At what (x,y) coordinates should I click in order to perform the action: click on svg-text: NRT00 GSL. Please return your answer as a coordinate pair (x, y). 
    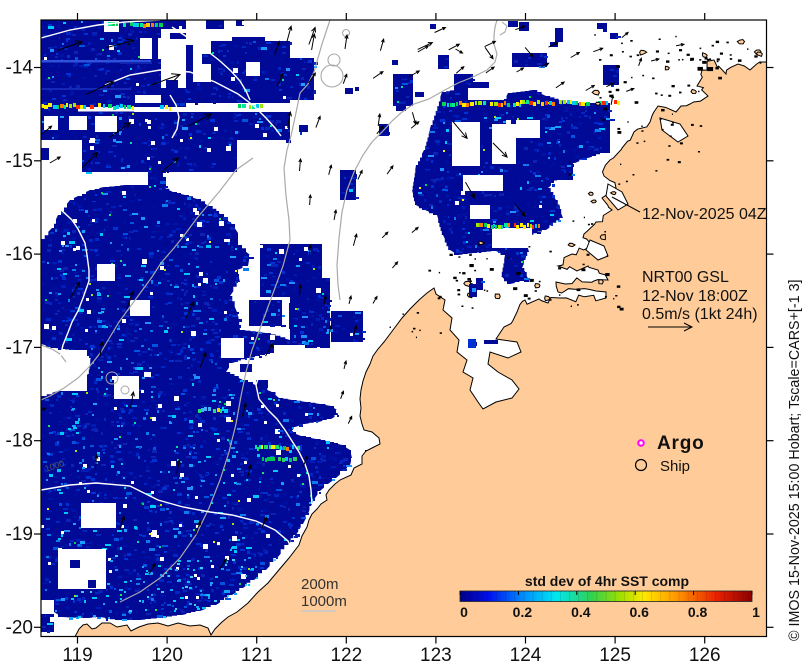
    Looking at the image, I should click on (685, 277).